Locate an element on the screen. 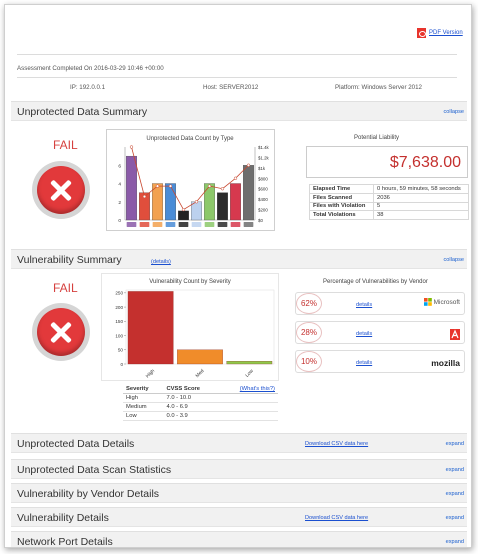 The image size is (478, 554). table-row: Total Violations 38 is located at coordinates (389, 215).